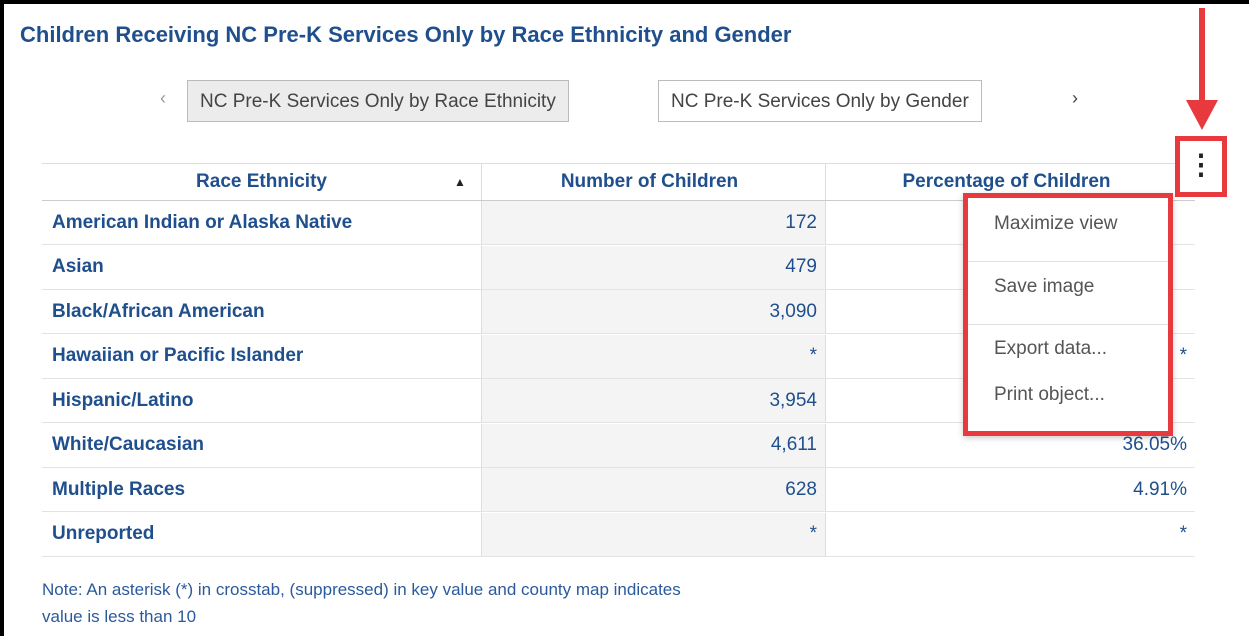 The width and height of the screenshot is (1249, 636). Describe the element at coordinates (1202, 115) in the screenshot. I see `arrow-head` at that location.